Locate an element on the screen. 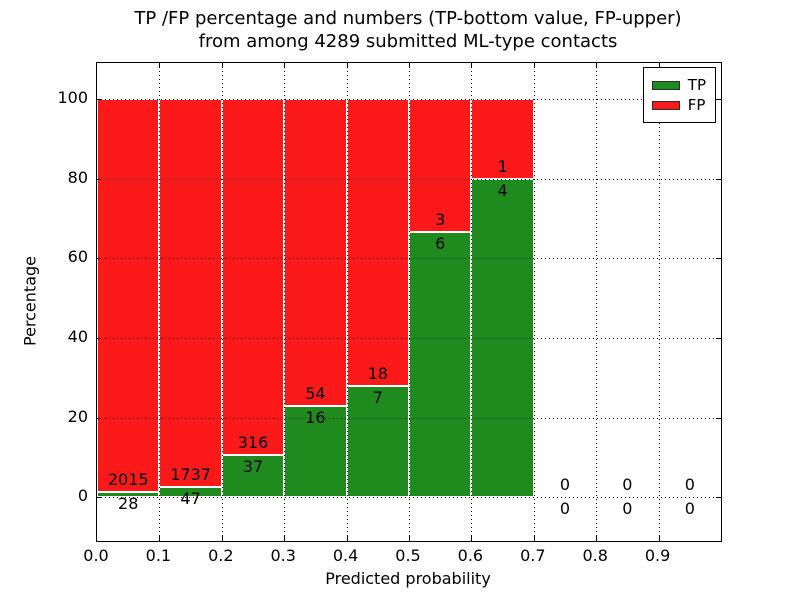 Image resolution: width=800 pixels, height=600 pixels. legend-item-fp: FP is located at coordinates (678, 105).